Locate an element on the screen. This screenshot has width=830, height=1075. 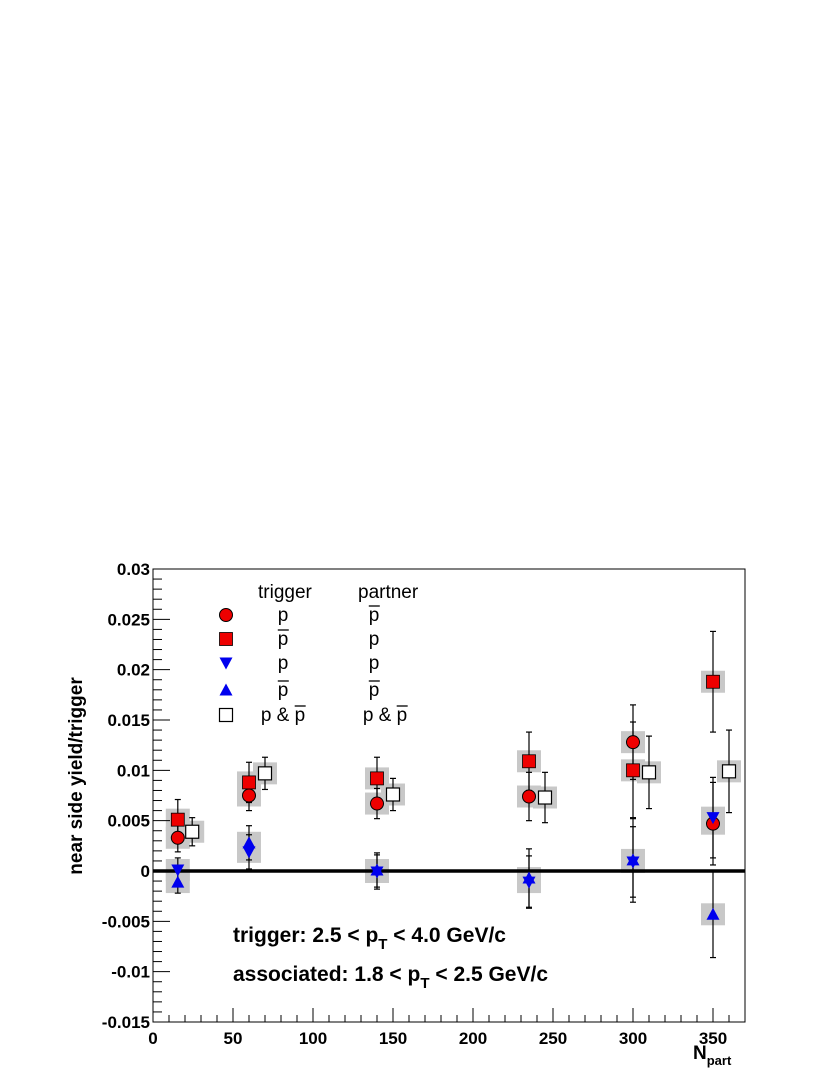
x-tick-label: 350 is located at coordinates (713, 1038).